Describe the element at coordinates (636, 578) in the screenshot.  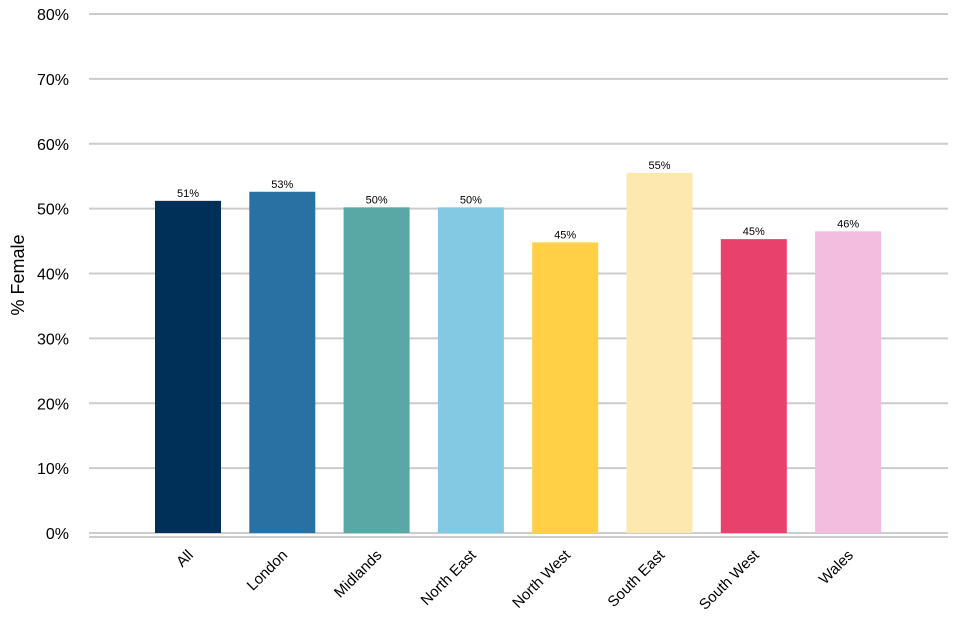
I see `x-tick-label: South East` at that location.